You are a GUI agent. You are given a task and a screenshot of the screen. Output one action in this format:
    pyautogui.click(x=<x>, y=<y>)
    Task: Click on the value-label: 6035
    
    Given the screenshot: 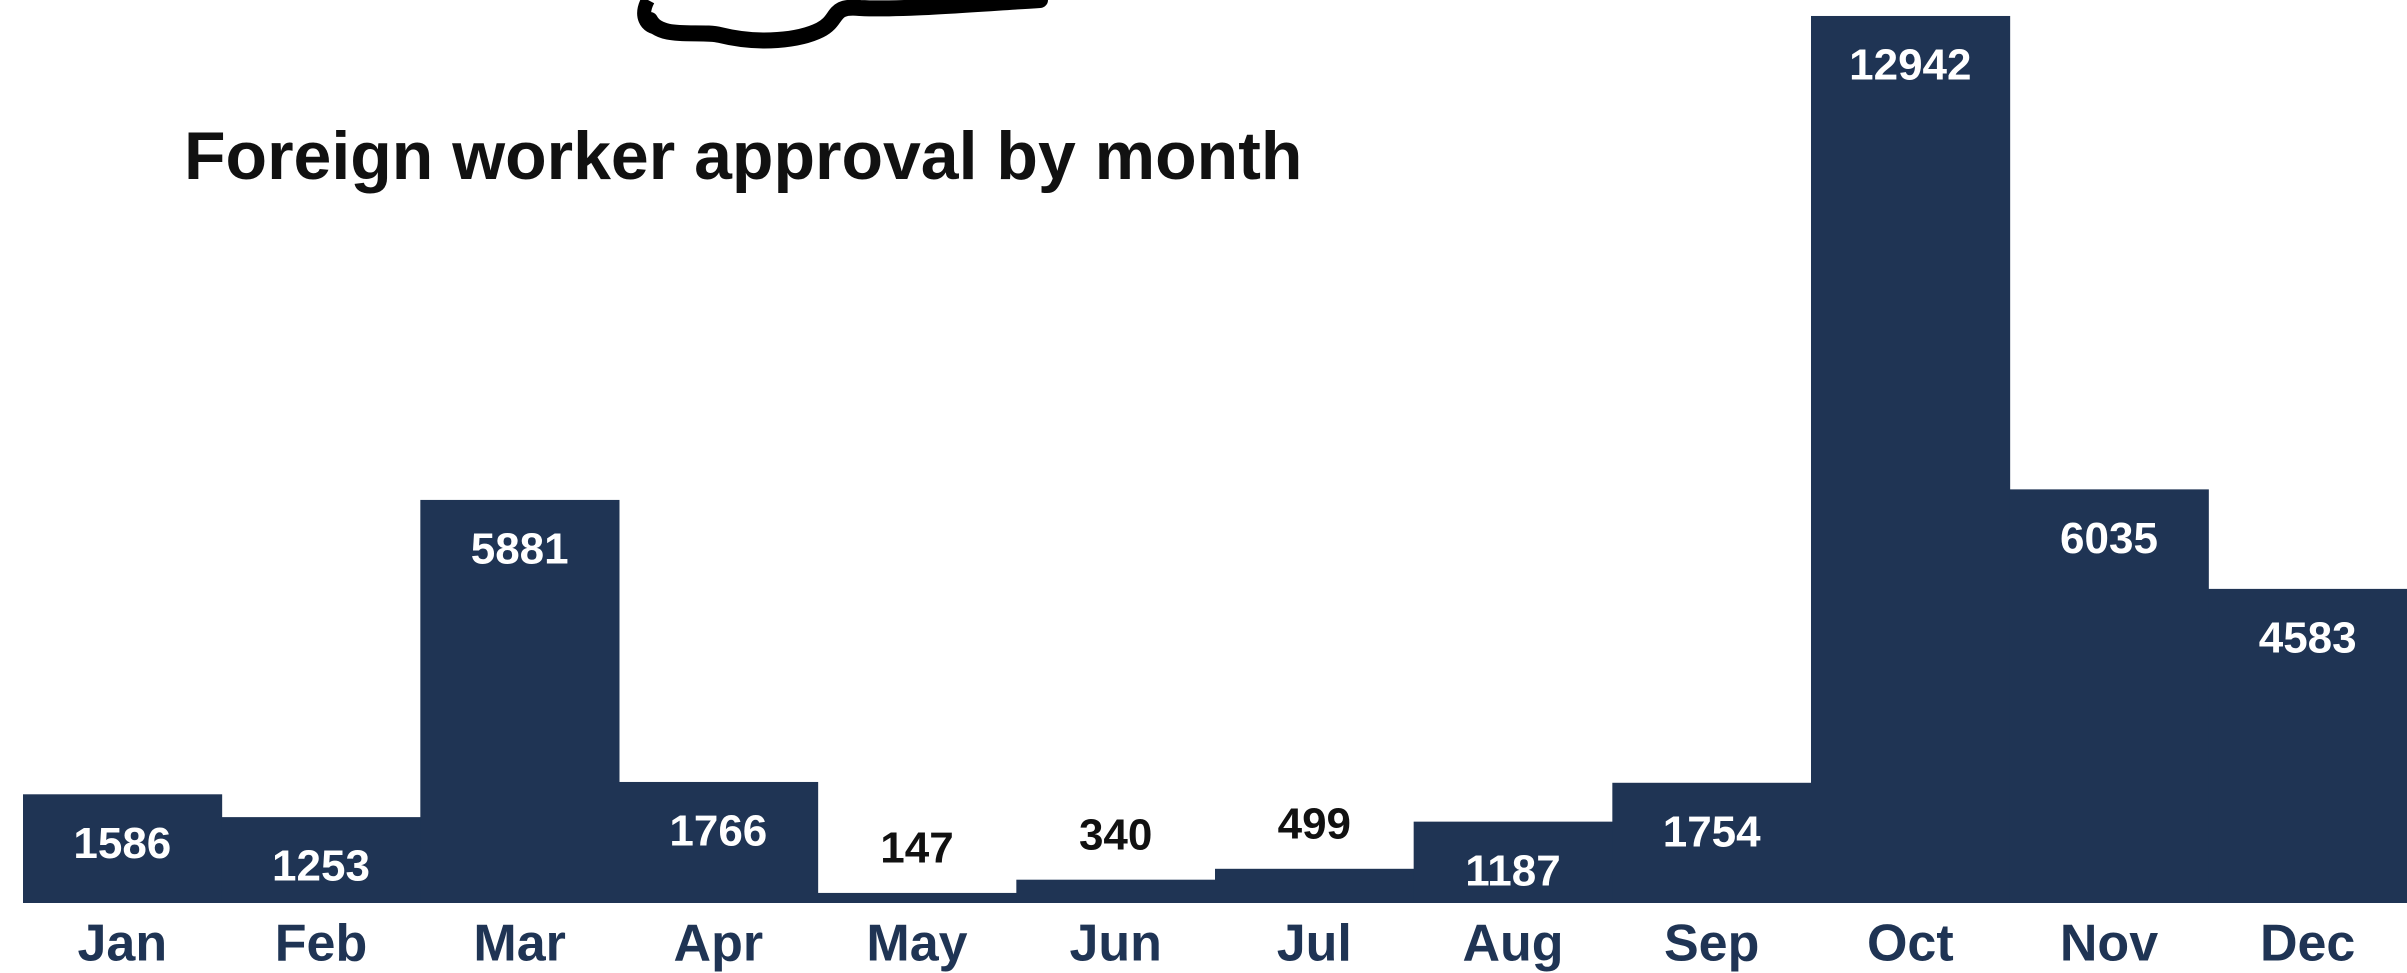 What is the action you would take?
    pyautogui.click(x=2109, y=538)
    